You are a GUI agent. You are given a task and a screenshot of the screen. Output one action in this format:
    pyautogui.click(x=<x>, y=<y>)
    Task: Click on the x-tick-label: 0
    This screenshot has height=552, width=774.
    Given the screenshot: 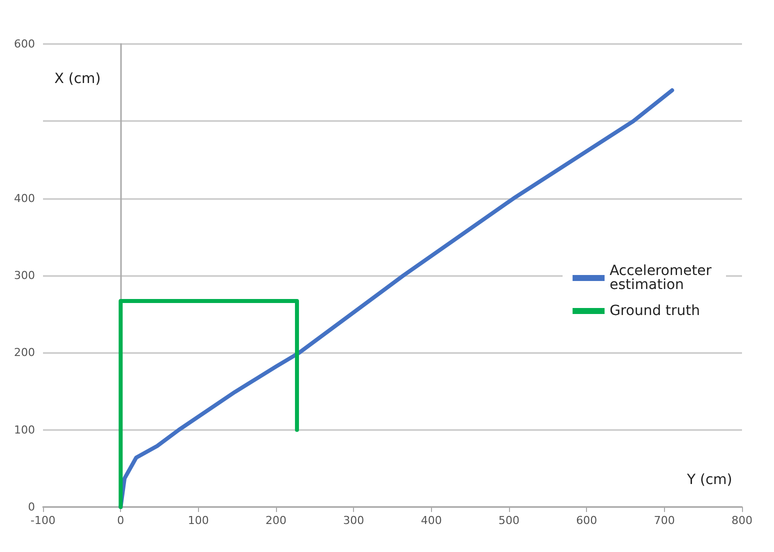 What is the action you would take?
    pyautogui.click(x=120, y=520)
    